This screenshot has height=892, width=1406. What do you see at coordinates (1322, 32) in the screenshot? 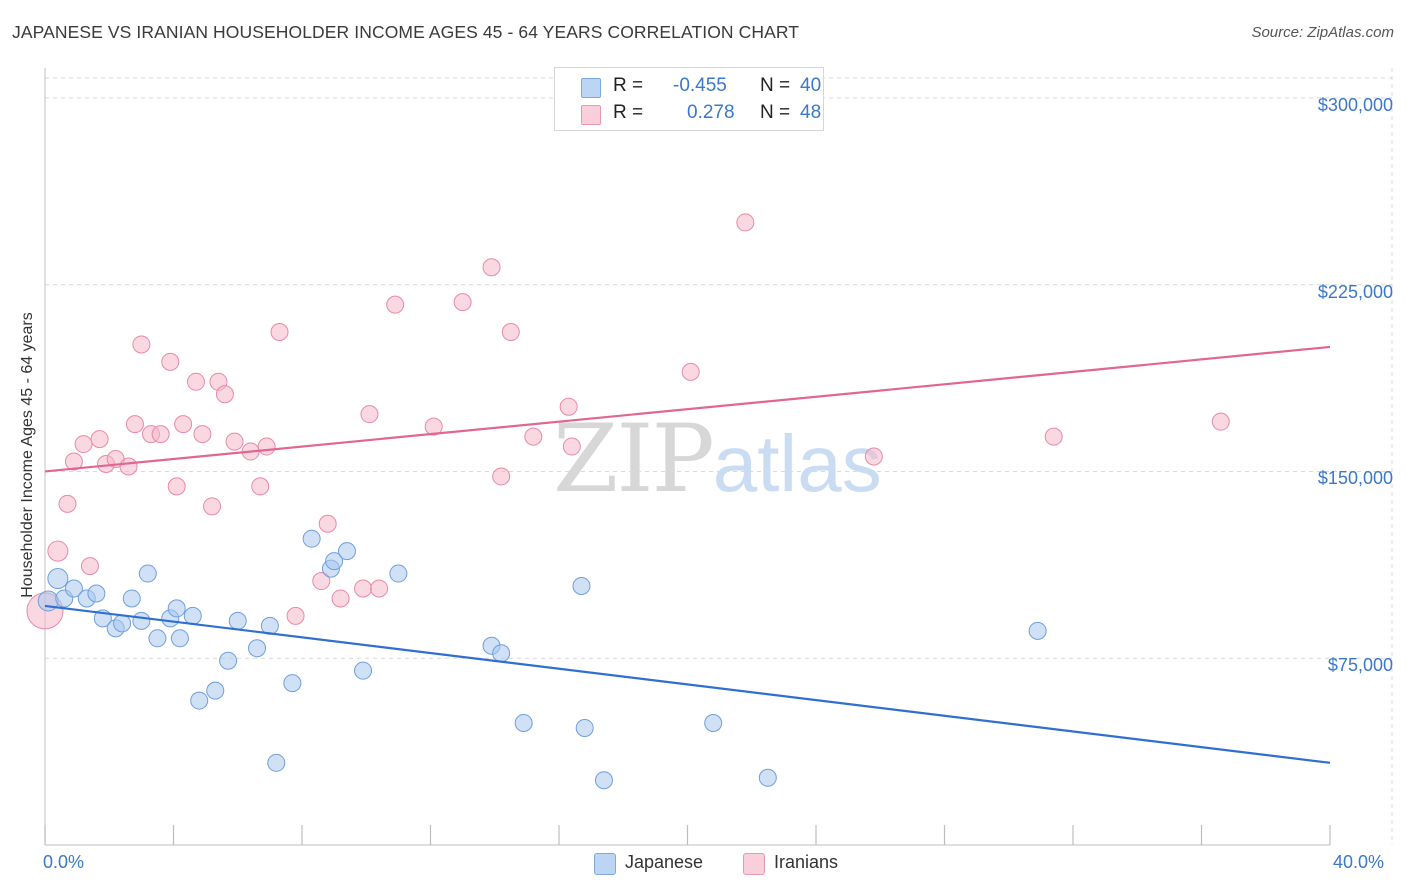
I see `source-label: Source: ZipAtlas.com` at bounding box center [1322, 32].